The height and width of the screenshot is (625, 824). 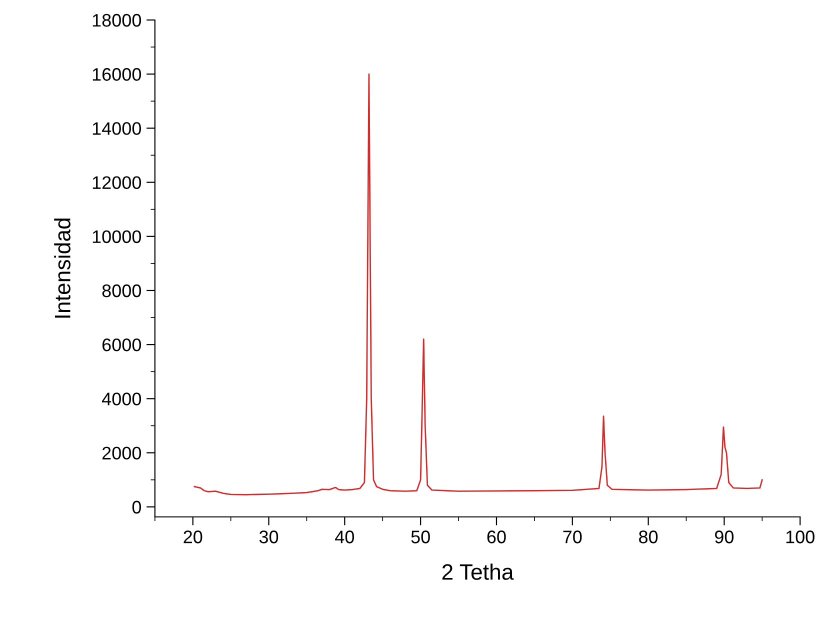 What do you see at coordinates (800, 537) in the screenshot?
I see `x-tick-label: 100` at bounding box center [800, 537].